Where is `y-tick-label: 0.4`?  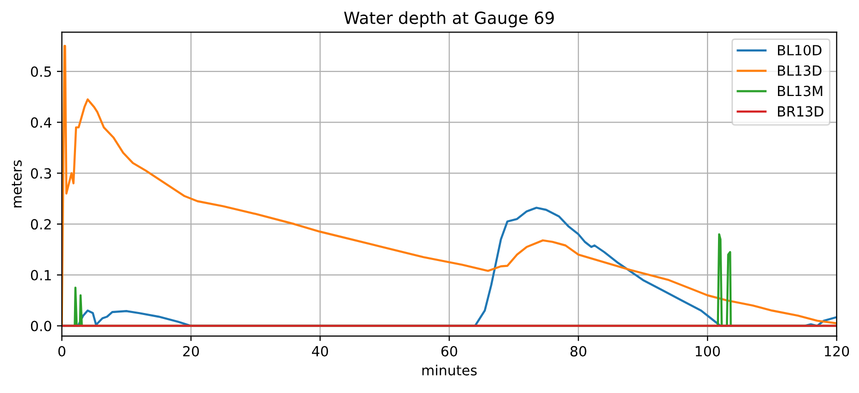
y-tick-label: 0.4 is located at coordinates (41, 122).